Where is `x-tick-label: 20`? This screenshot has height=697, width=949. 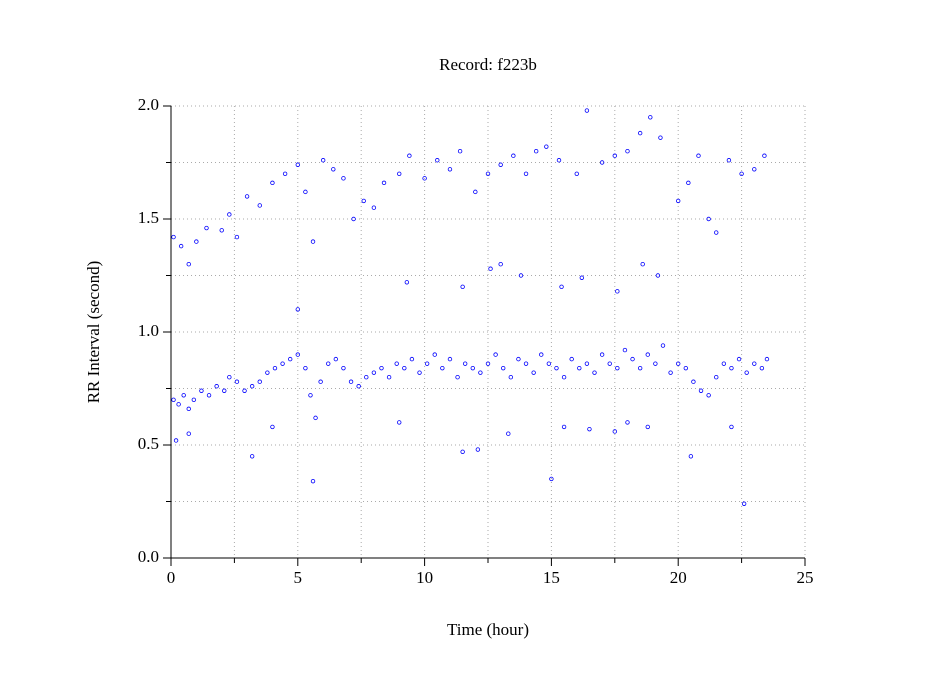
x-tick-label: 20 is located at coordinates (678, 577).